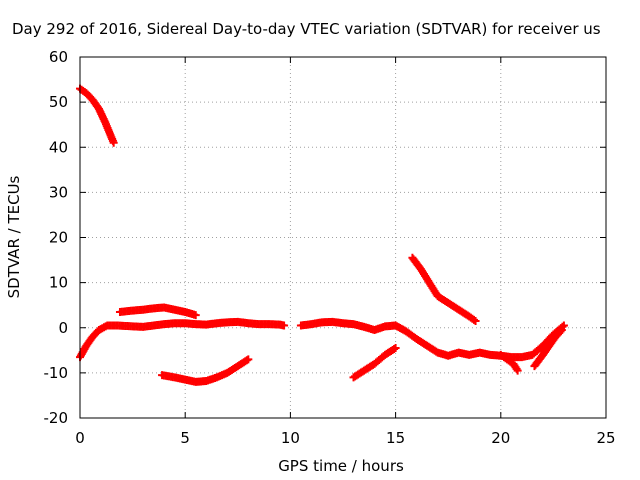 Image resolution: width=640 pixels, height=480 pixels. I want to click on y-tick-label: -10, so click(56, 373).